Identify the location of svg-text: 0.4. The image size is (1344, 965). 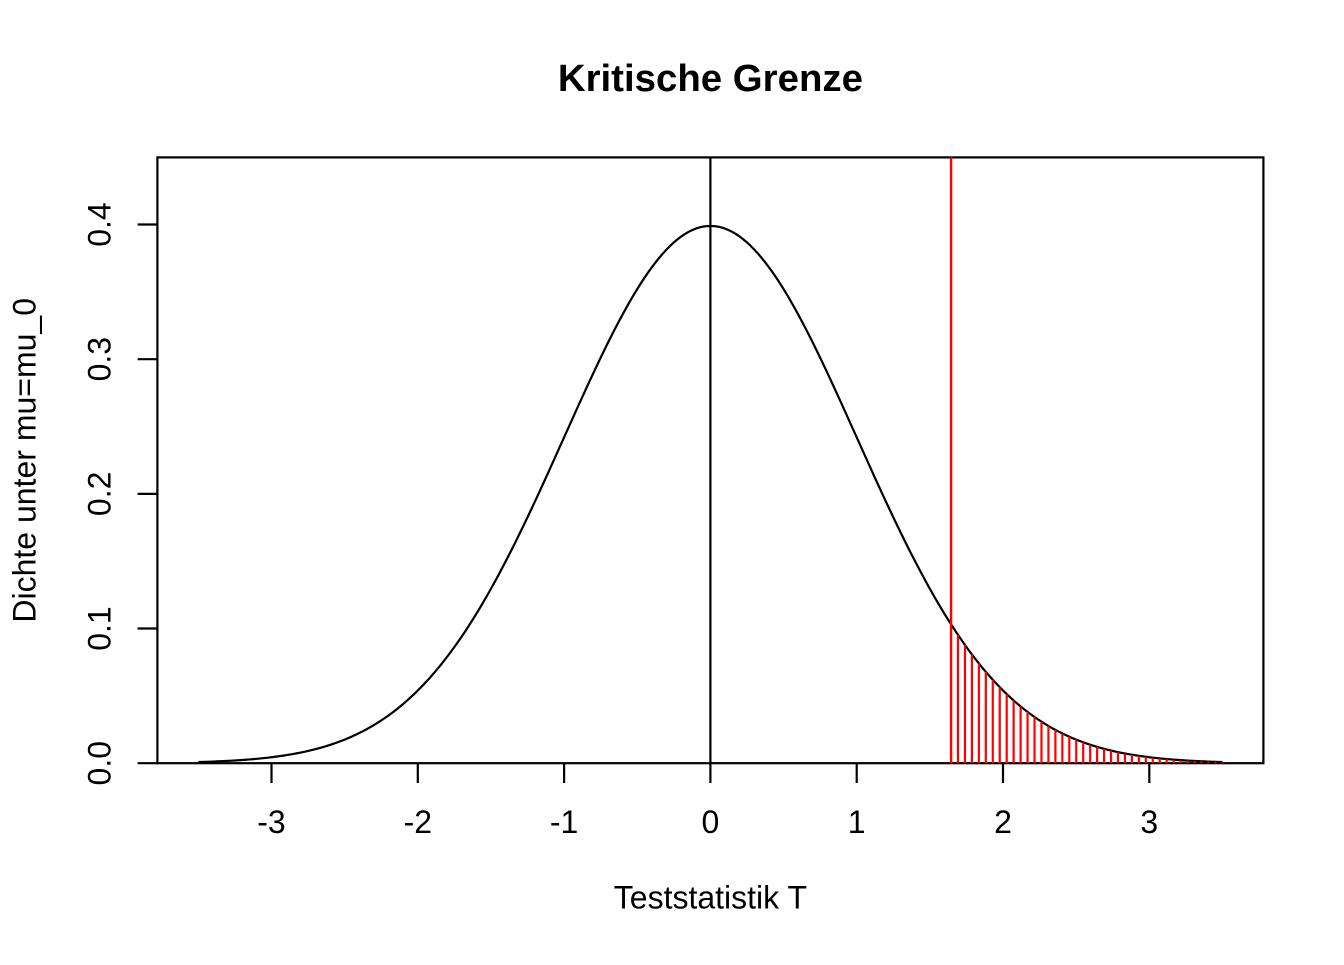
(100, 224).